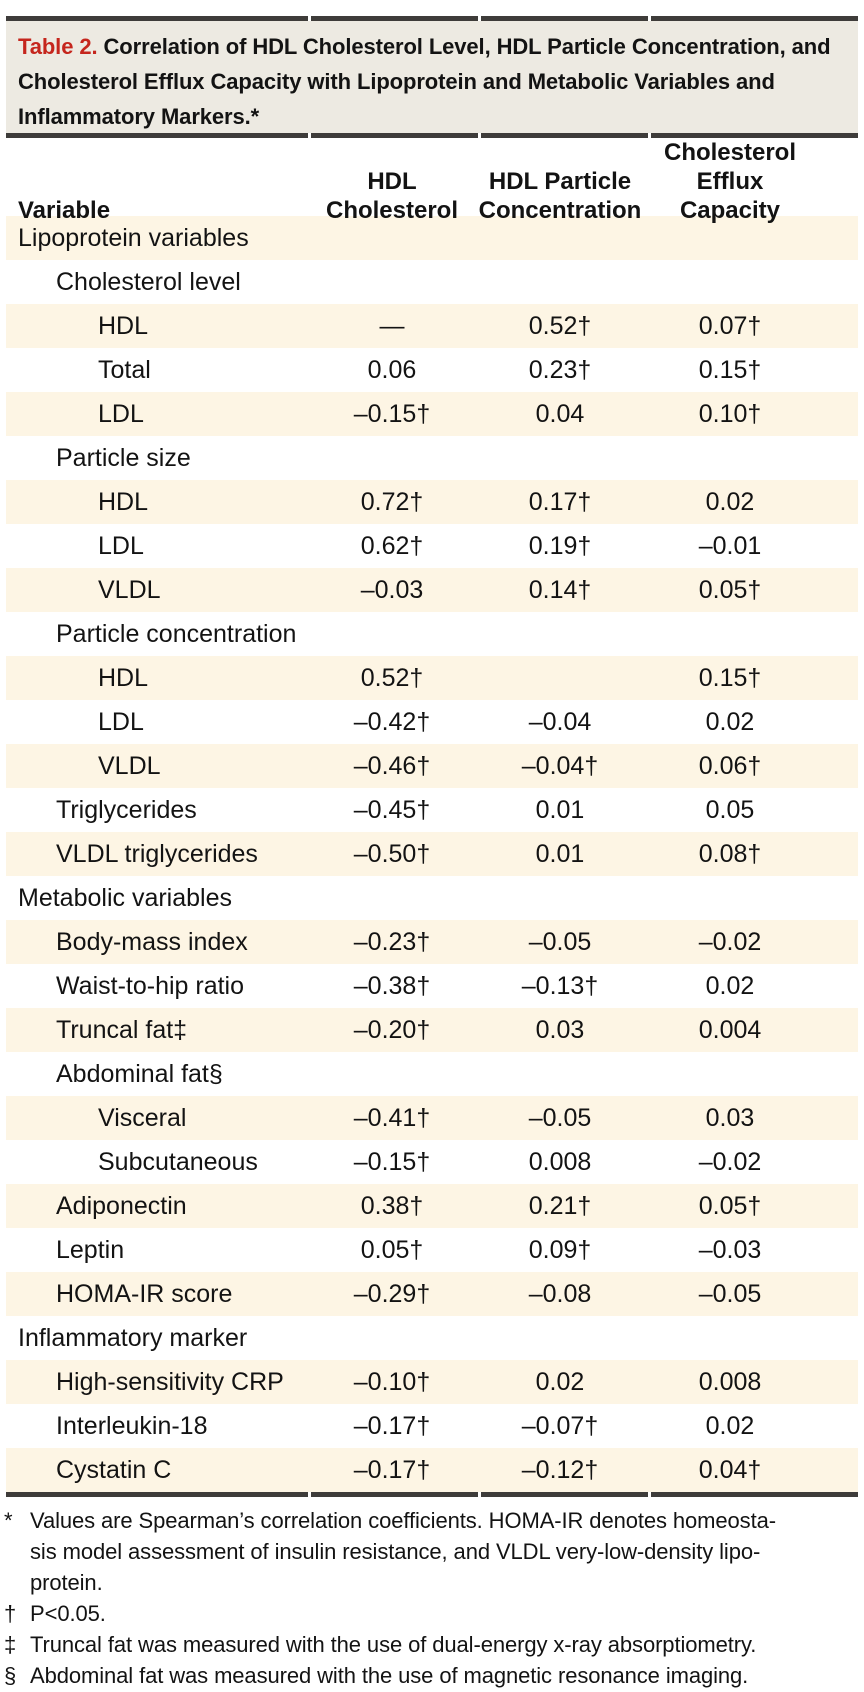 The image size is (864, 1692). What do you see at coordinates (432, 502) in the screenshot?
I see `table-row: HDL 0.72† 0.17† 0.02` at bounding box center [432, 502].